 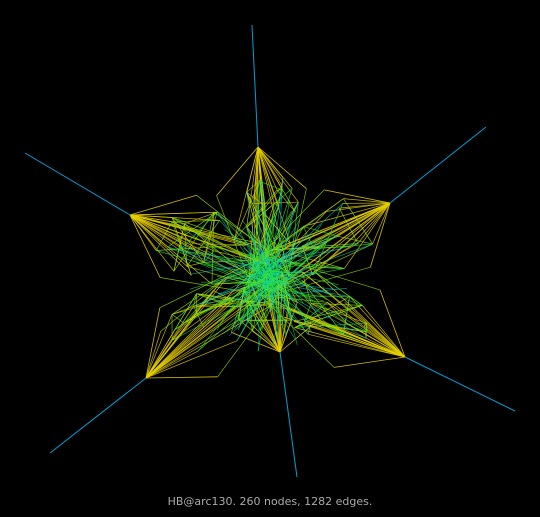 I want to click on graph-caption: HB@arc130. 260 nodes, 1282 edges., so click(x=270, y=501).